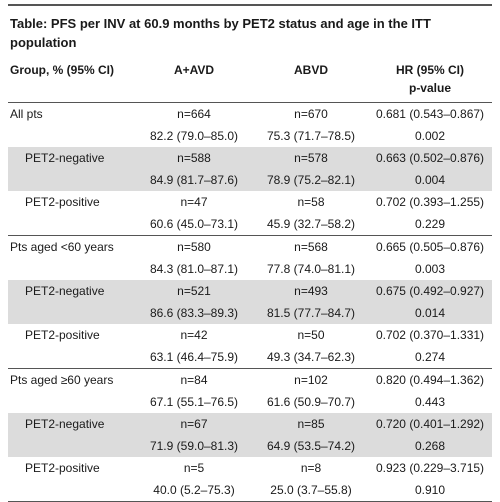 This screenshot has height=502, width=500. I want to click on aavd-pct: 67.1 (55.1–76.5), so click(194, 402).